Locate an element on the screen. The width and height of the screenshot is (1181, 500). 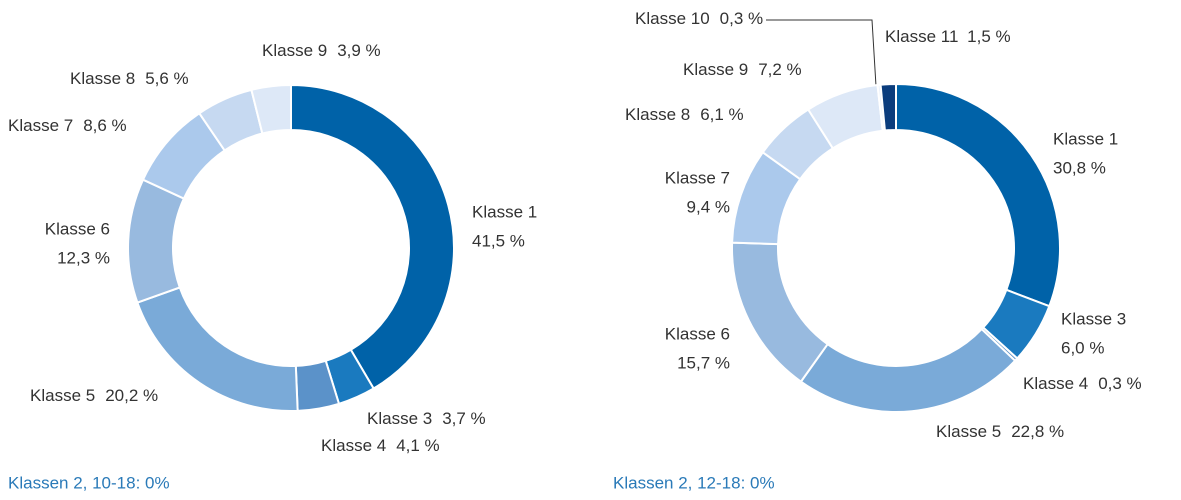
slice-label-group: Klasse 5 20,2 % is located at coordinates (94, 395).